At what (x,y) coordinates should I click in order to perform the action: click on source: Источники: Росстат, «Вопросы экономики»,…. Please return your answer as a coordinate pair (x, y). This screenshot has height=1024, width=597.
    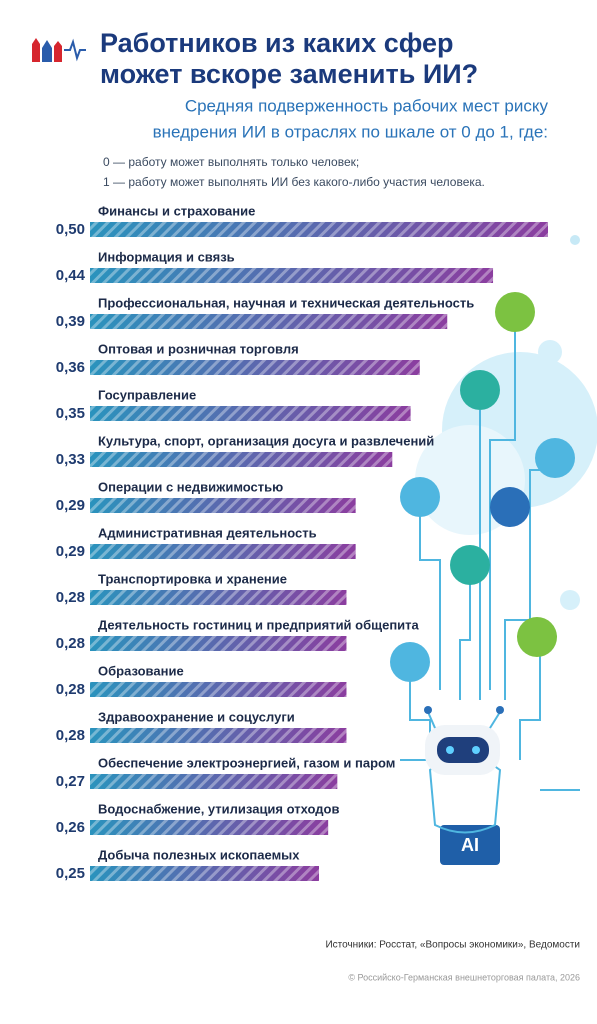
    Looking at the image, I should click on (452, 945).